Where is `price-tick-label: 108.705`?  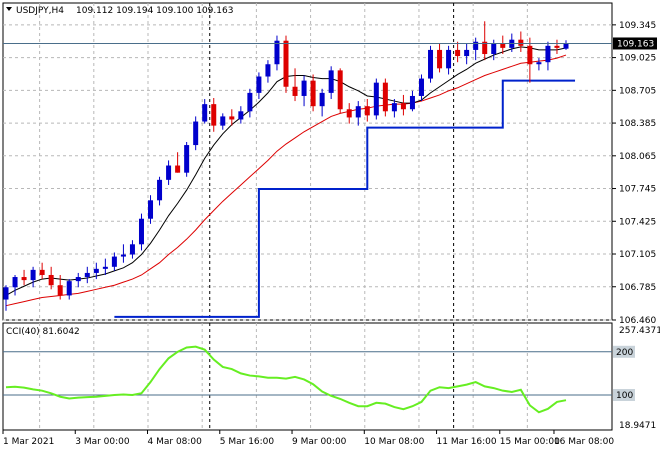 price-tick-label: 108.705 is located at coordinates (637, 91).